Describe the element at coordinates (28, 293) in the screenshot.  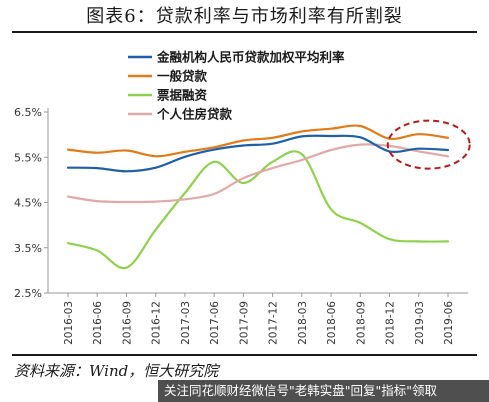
I see `y-tick-label: 2.5%` at that location.